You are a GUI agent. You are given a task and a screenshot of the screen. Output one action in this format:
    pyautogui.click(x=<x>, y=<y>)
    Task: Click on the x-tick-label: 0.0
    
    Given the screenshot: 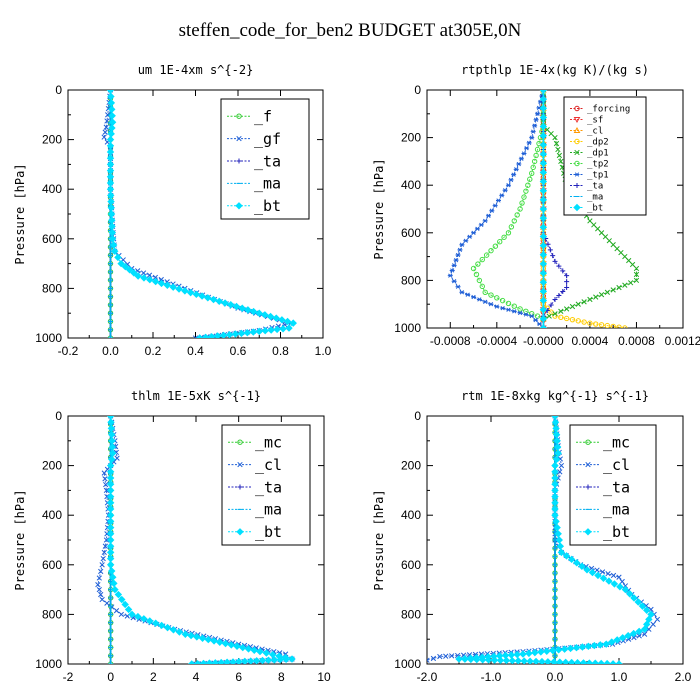 What is the action you would take?
    pyautogui.click(x=110, y=351)
    